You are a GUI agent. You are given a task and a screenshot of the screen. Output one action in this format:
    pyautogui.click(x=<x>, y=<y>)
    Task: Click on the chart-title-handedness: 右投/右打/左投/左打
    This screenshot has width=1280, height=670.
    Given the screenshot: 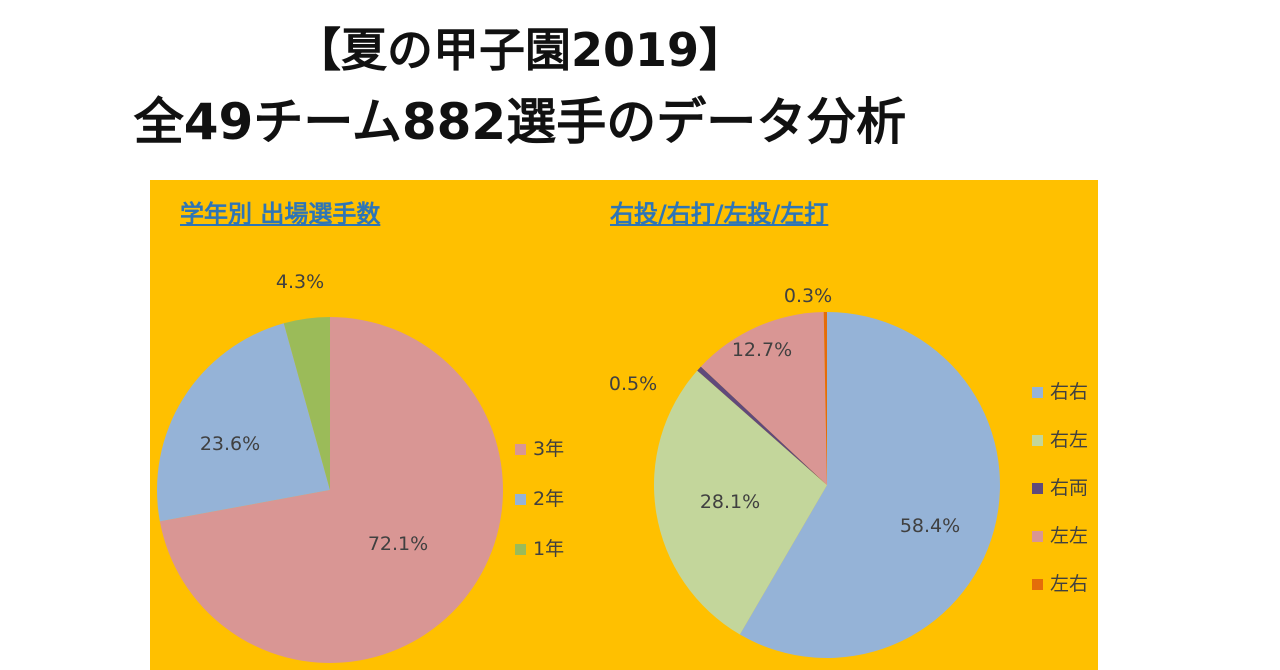 What is the action you would take?
    pyautogui.click(x=719, y=214)
    